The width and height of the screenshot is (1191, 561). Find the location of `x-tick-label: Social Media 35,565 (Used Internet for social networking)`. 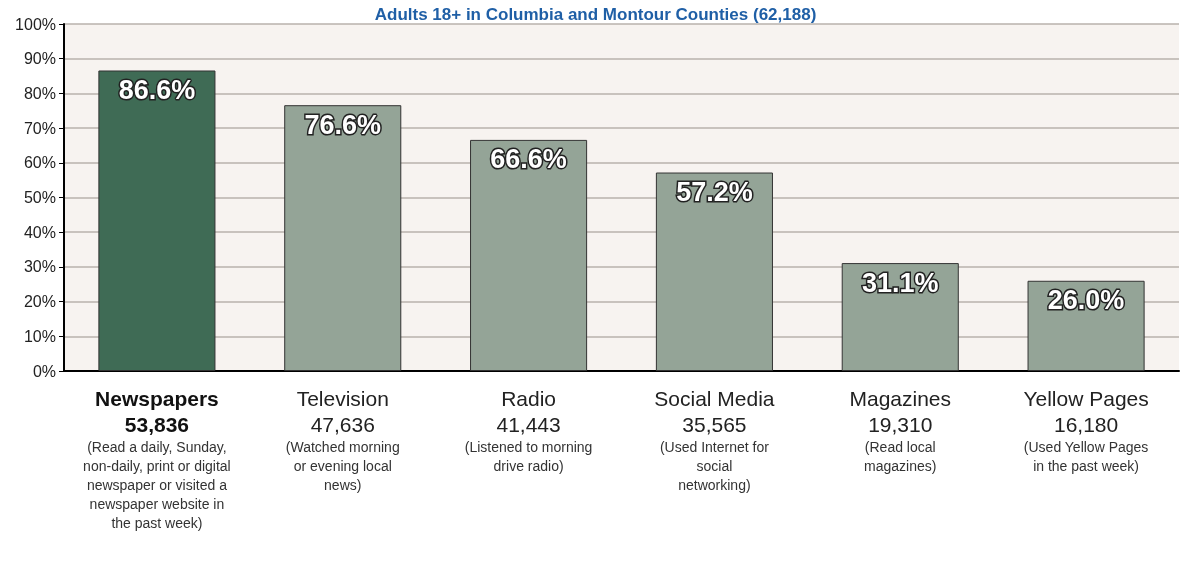

x-tick-label: Social Media 35,565 (Used Internet for social networking) is located at coordinates (714, 439).